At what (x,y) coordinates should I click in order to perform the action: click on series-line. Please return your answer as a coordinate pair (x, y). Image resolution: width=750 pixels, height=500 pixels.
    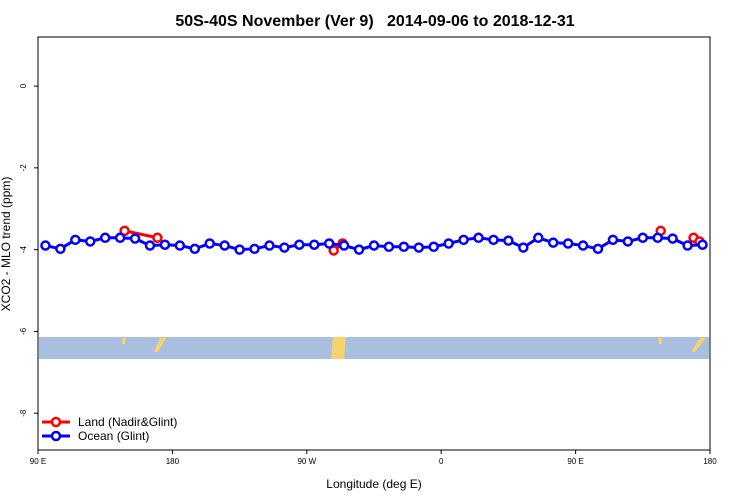
    Looking at the image, I should click on (141, 234).